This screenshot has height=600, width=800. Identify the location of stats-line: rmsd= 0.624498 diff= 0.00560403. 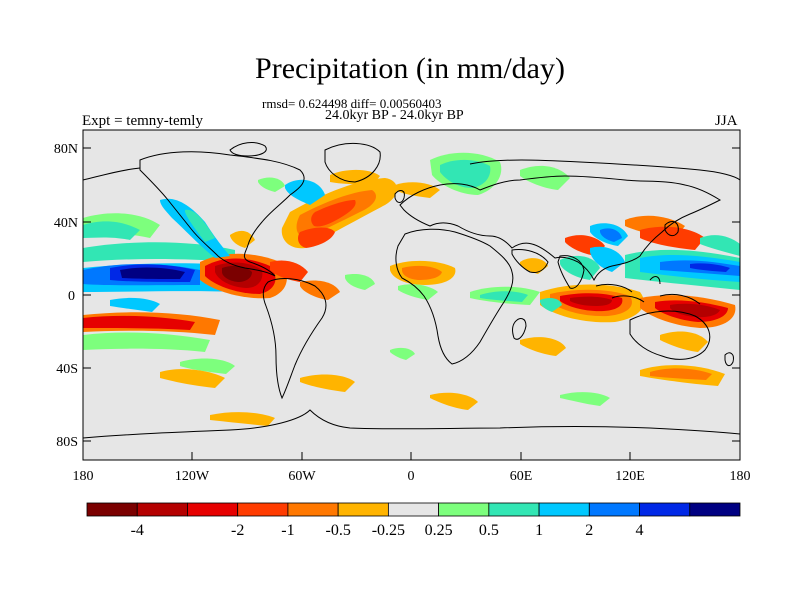
(352, 103).